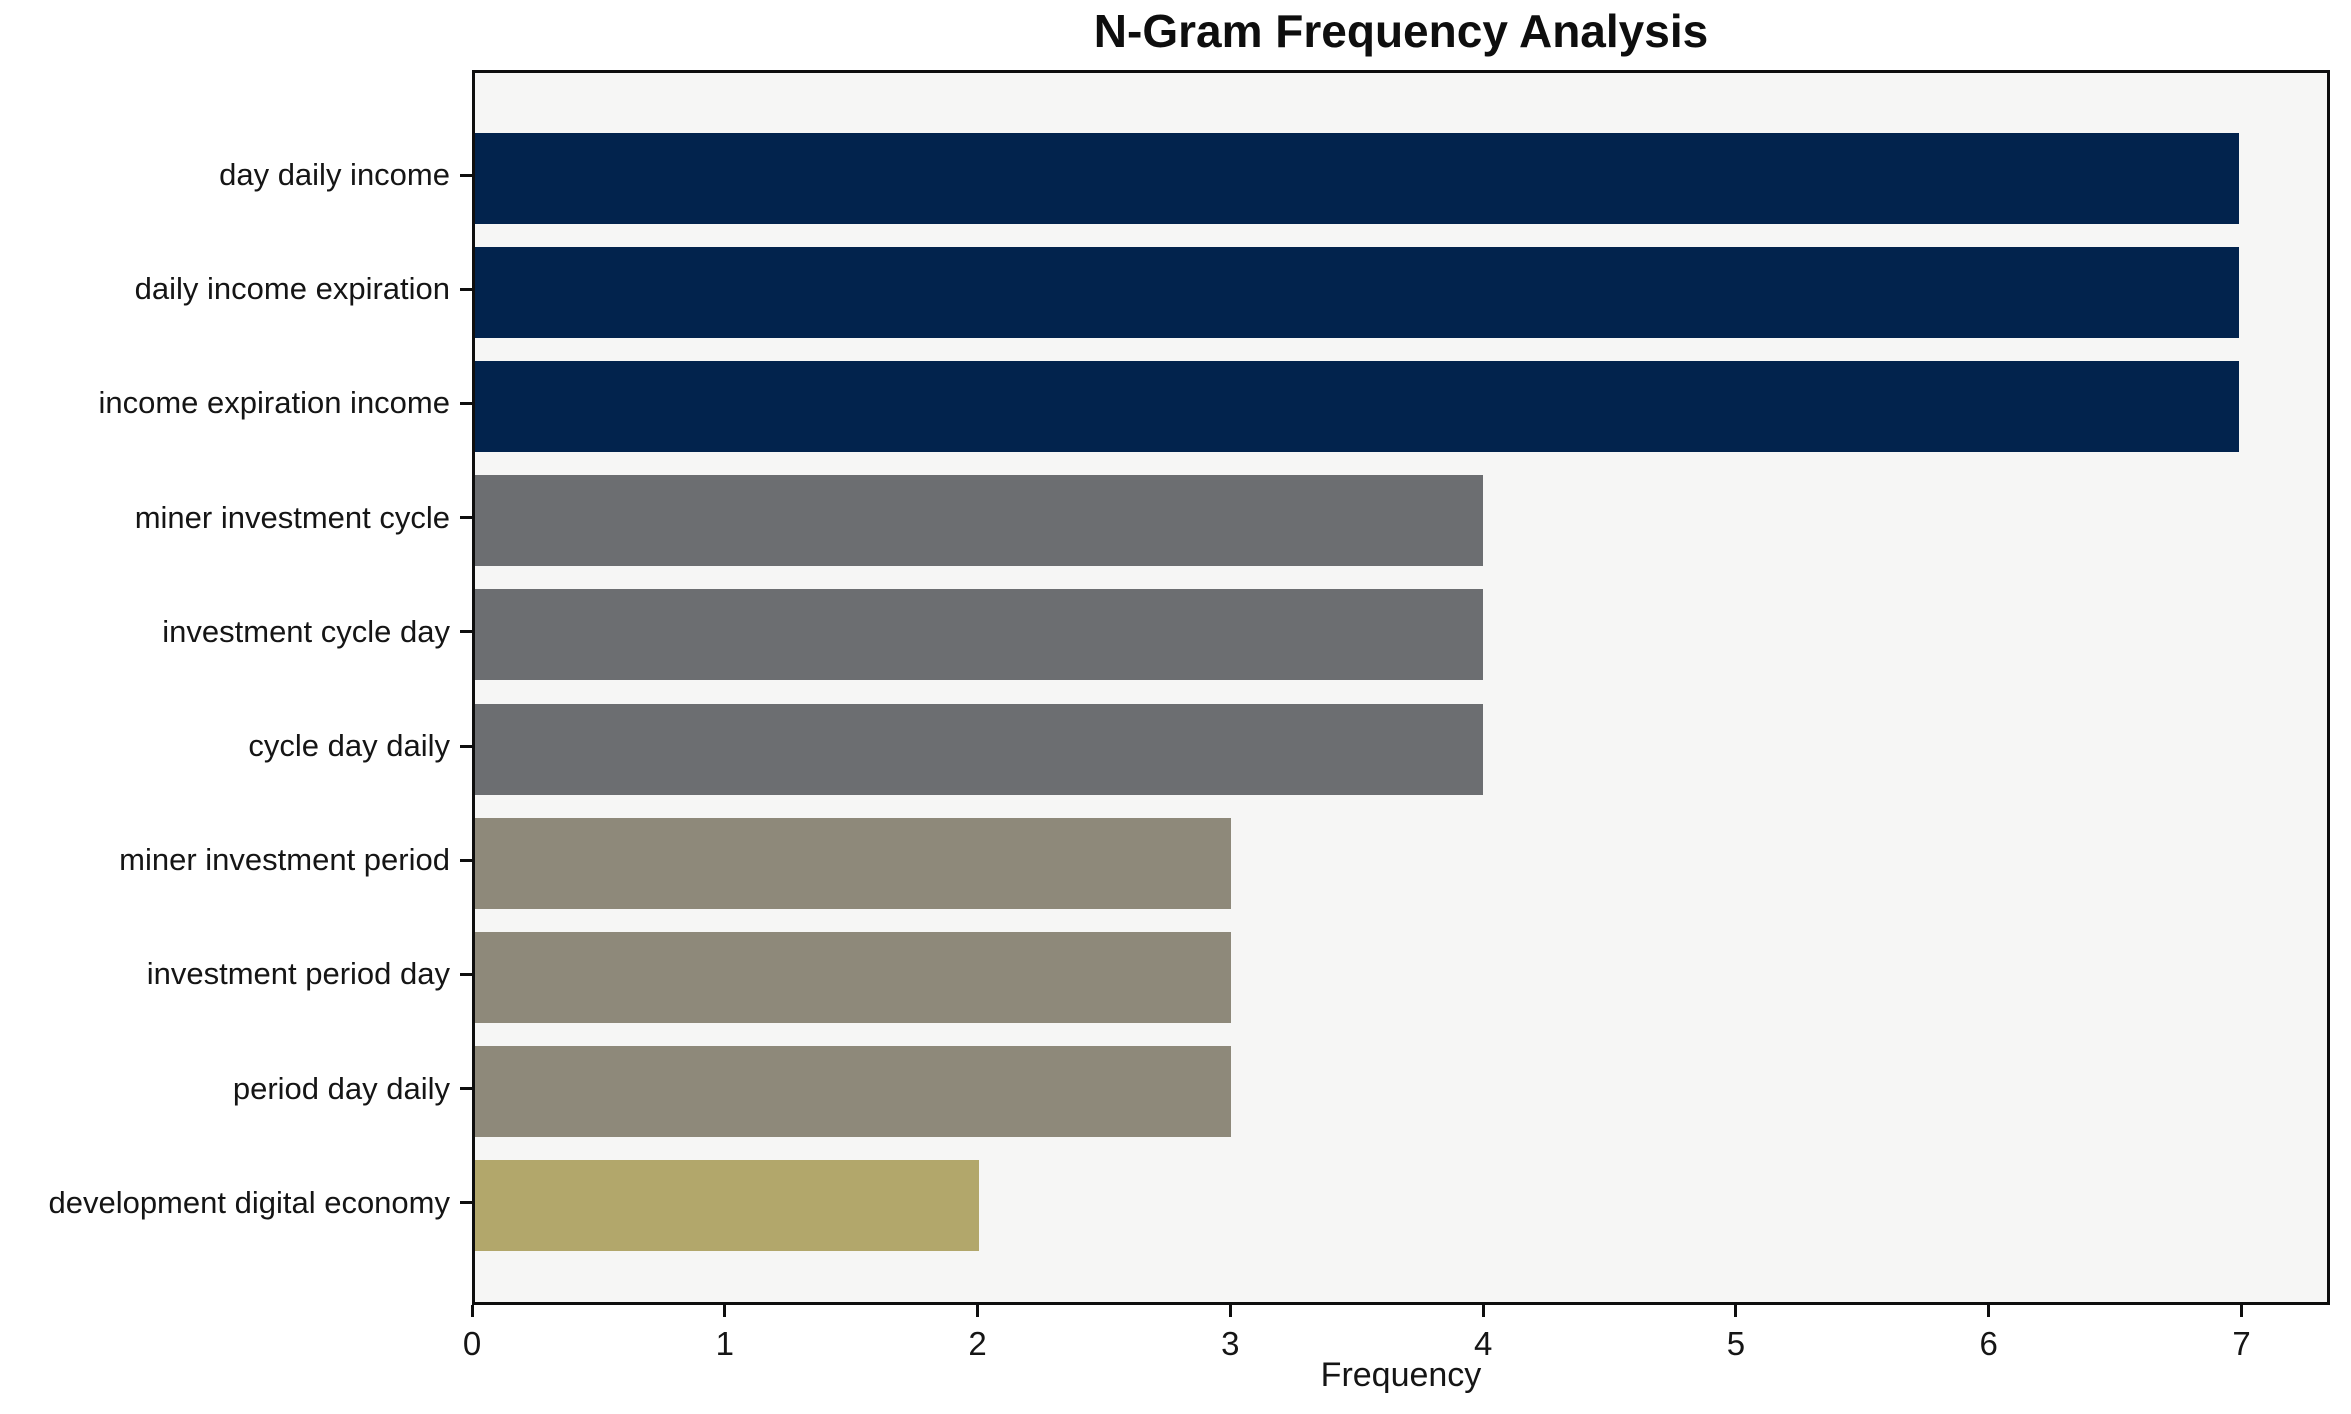 The width and height of the screenshot is (2351, 1414). Describe the element at coordinates (1736, 1343) in the screenshot. I see `x-tick-label: 5` at that location.